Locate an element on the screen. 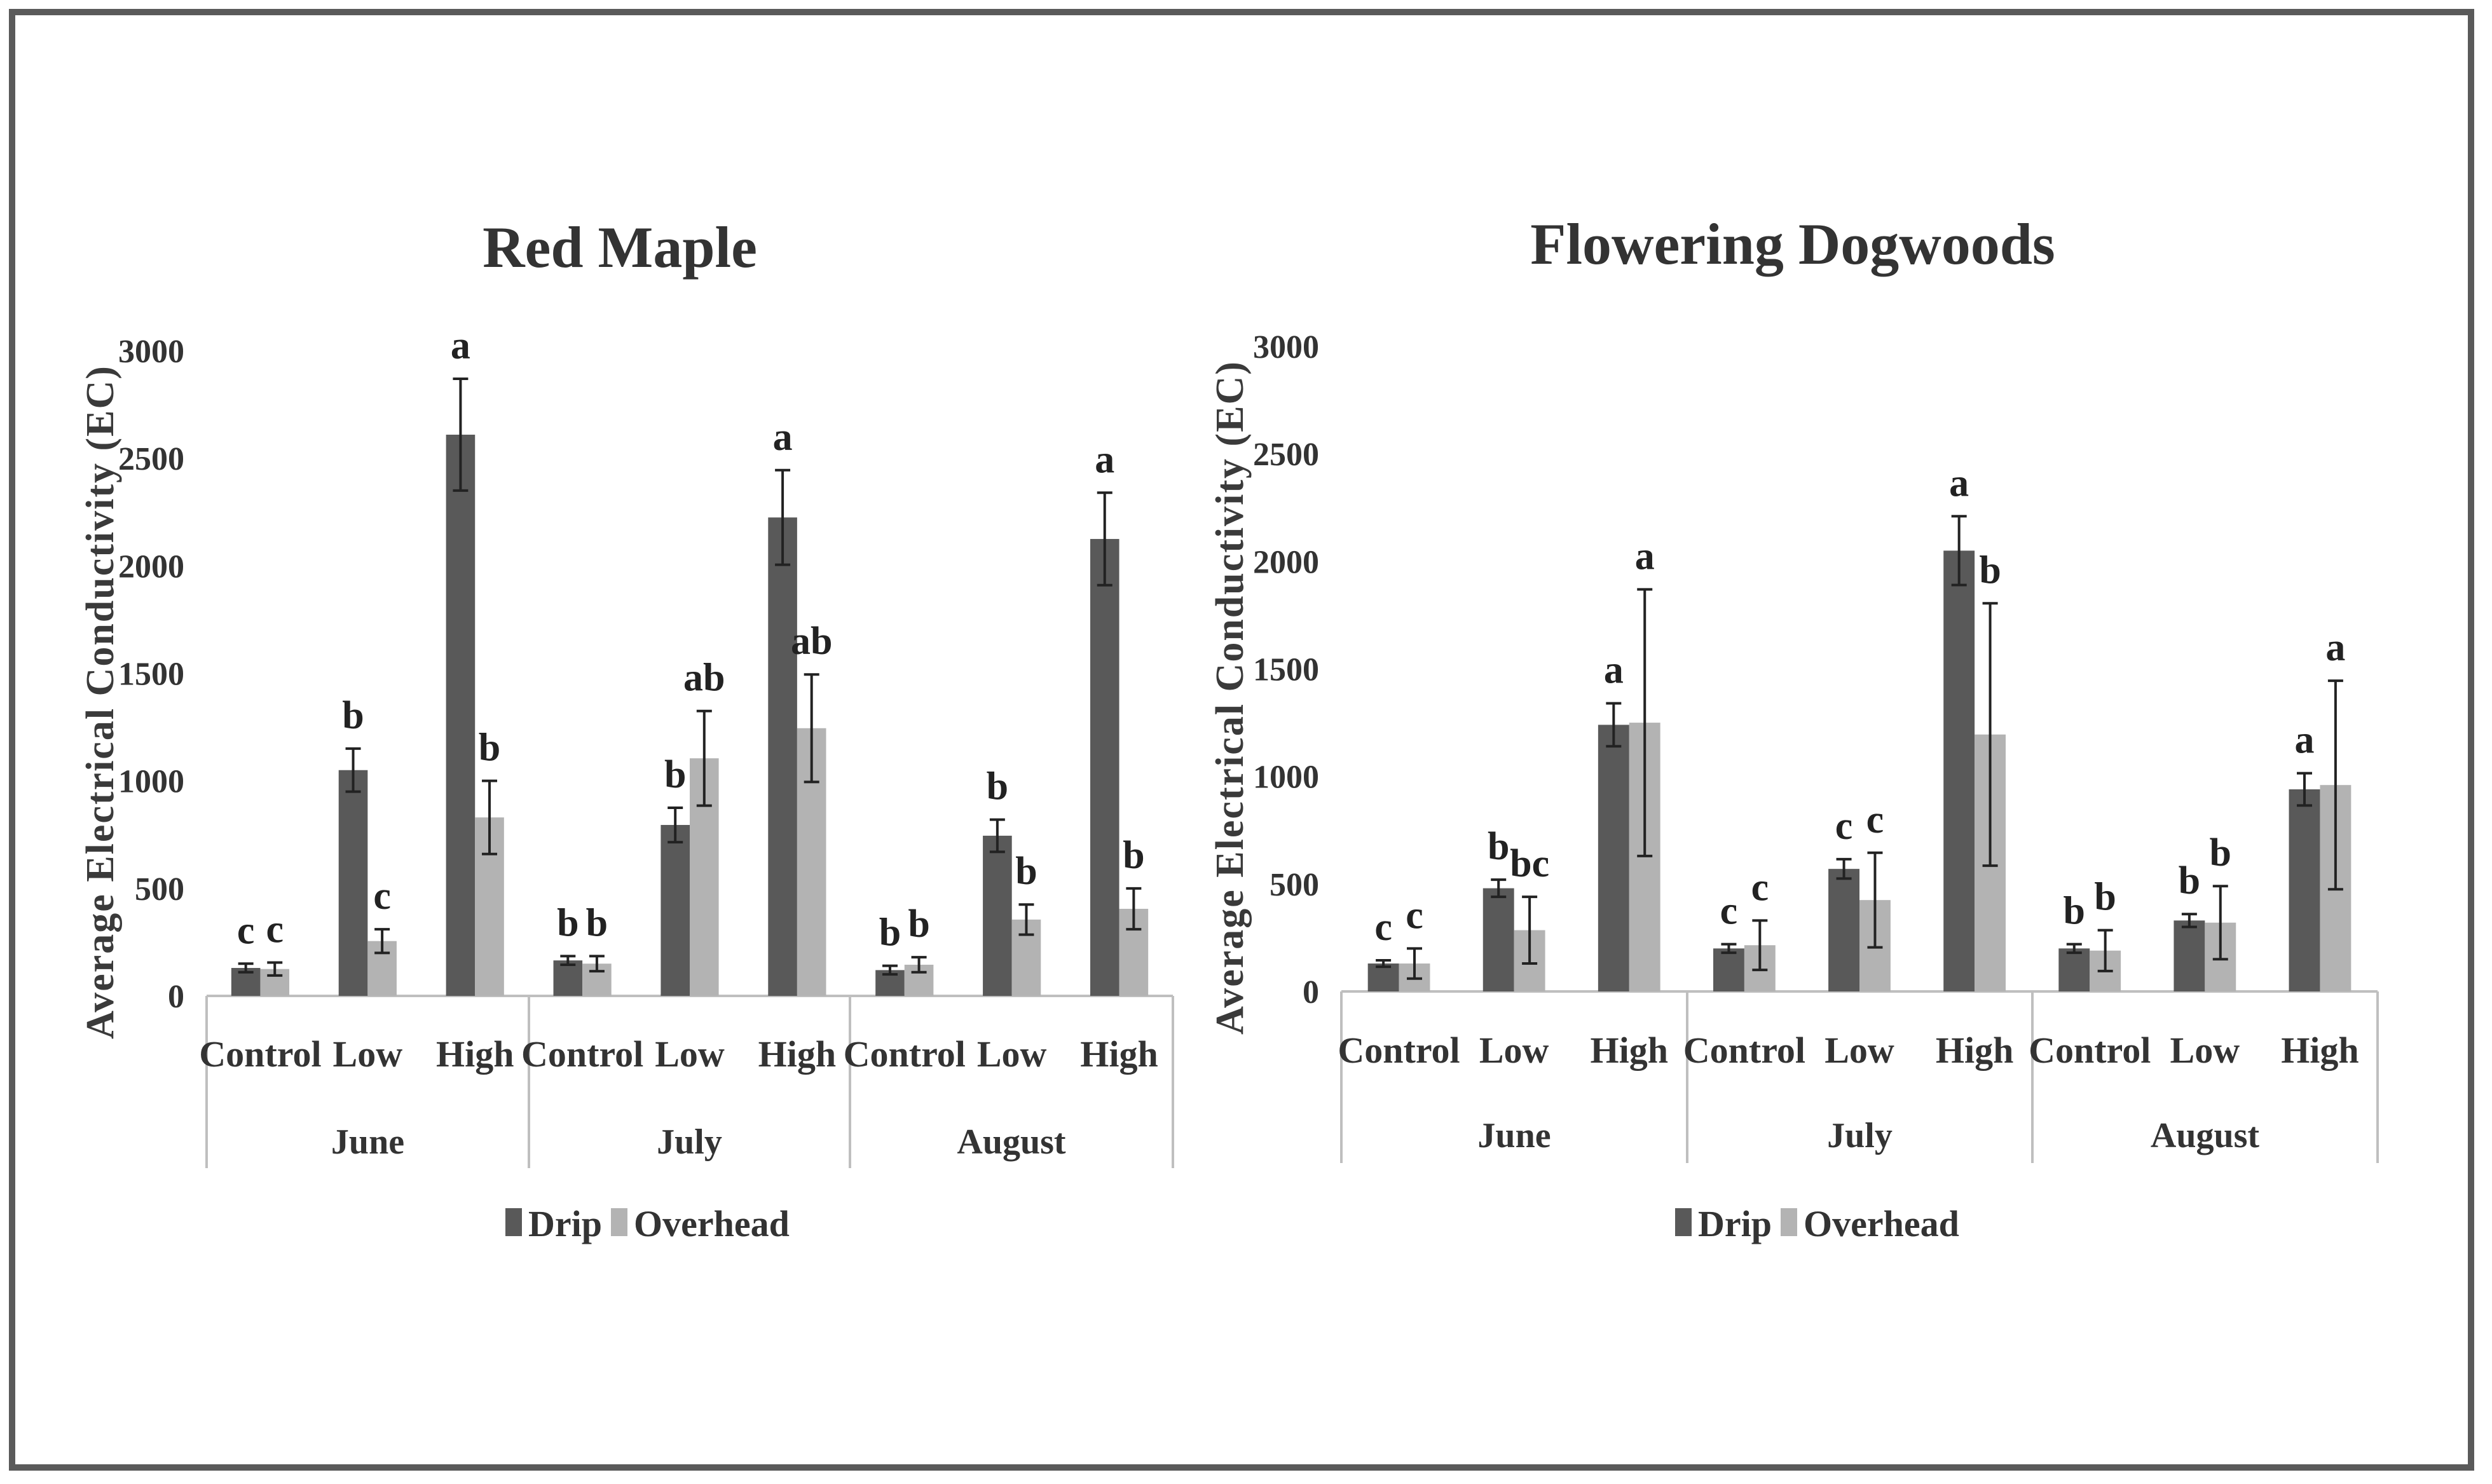 The width and height of the screenshot is (2492, 1484). chart1-significance-letter-drip: c is located at coordinates (246, 931).